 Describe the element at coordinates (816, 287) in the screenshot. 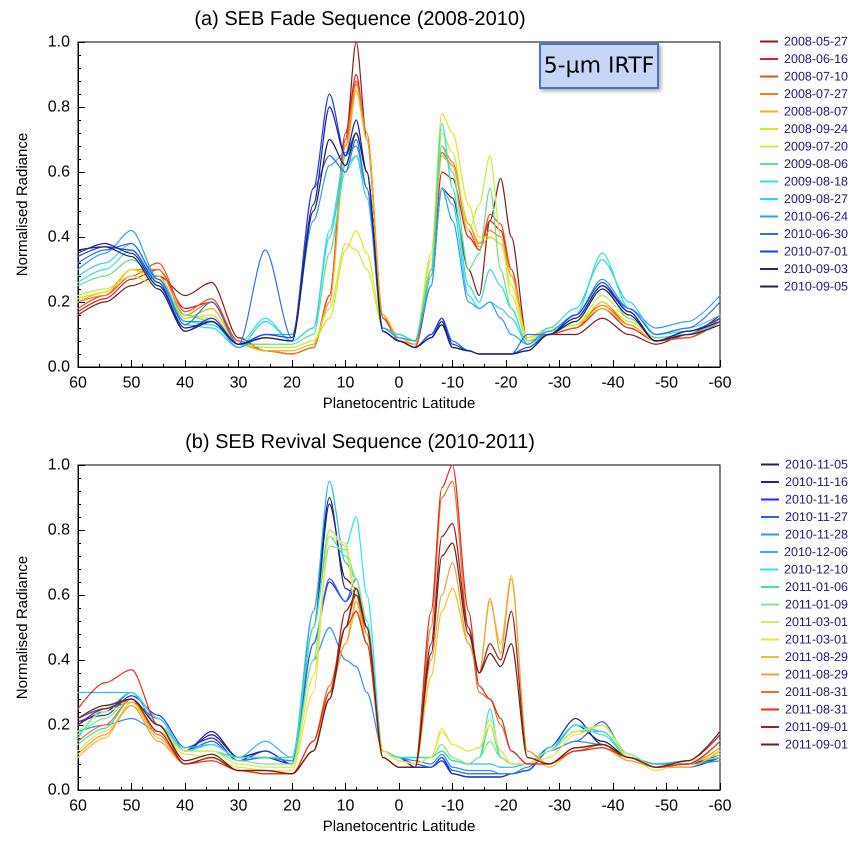

I see `legend-label: 2010-09-05` at that location.